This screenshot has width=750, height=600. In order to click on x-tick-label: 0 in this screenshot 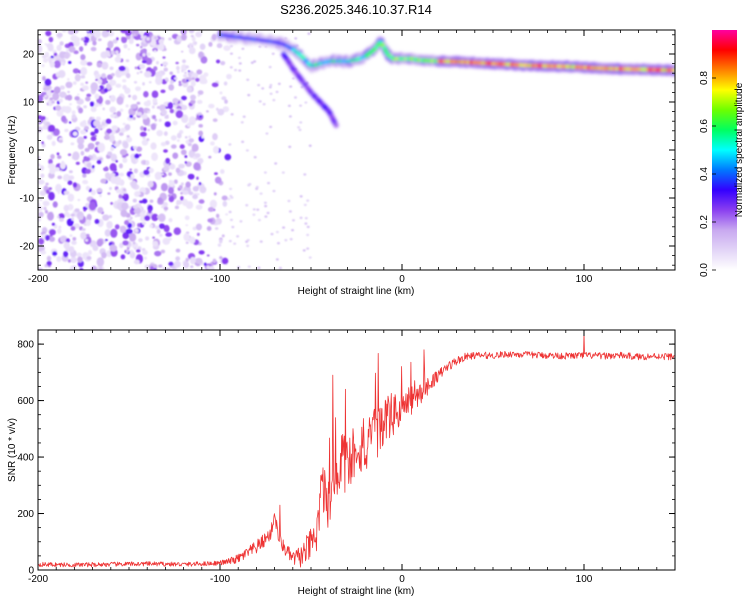, I will do `click(402, 579)`.